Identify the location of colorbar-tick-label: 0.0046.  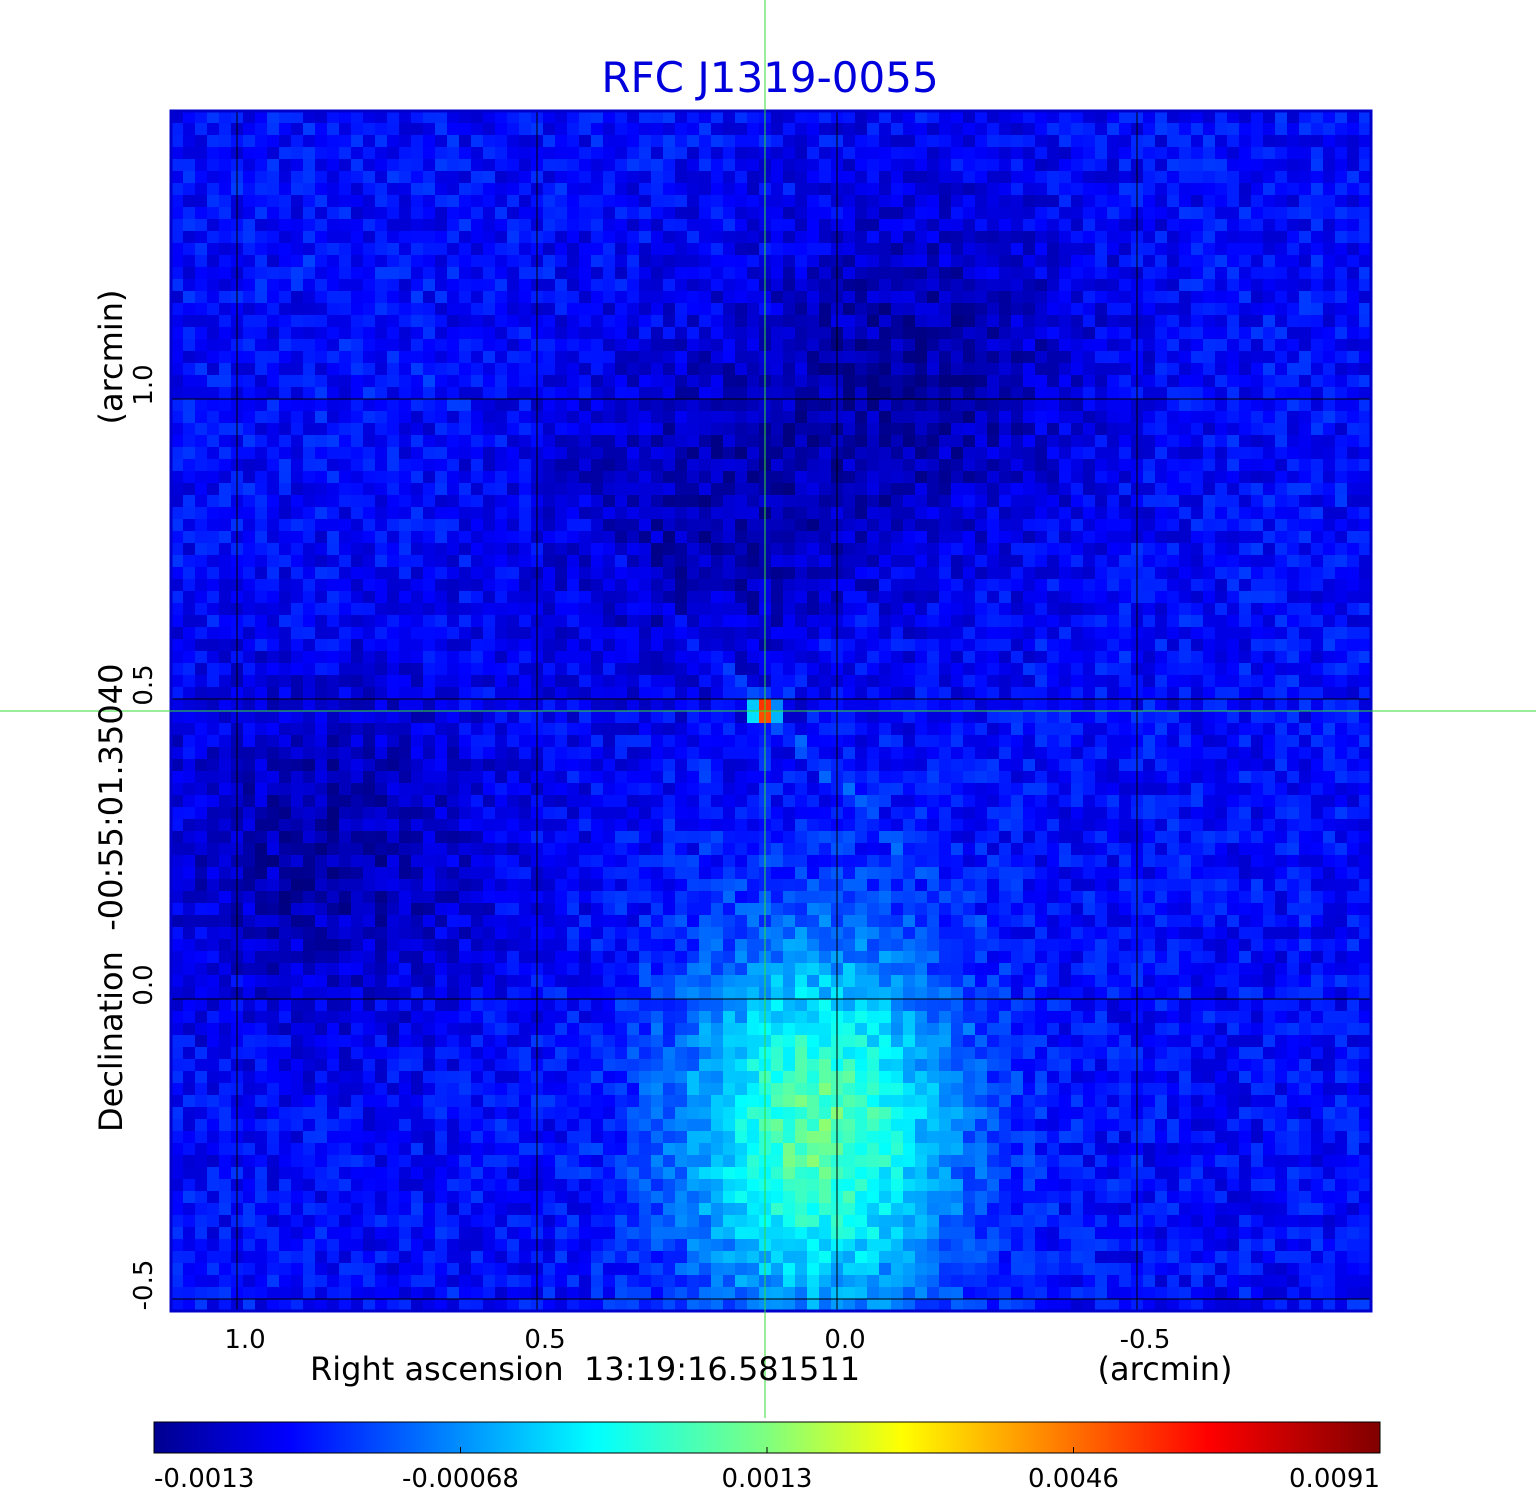
(1073, 1479).